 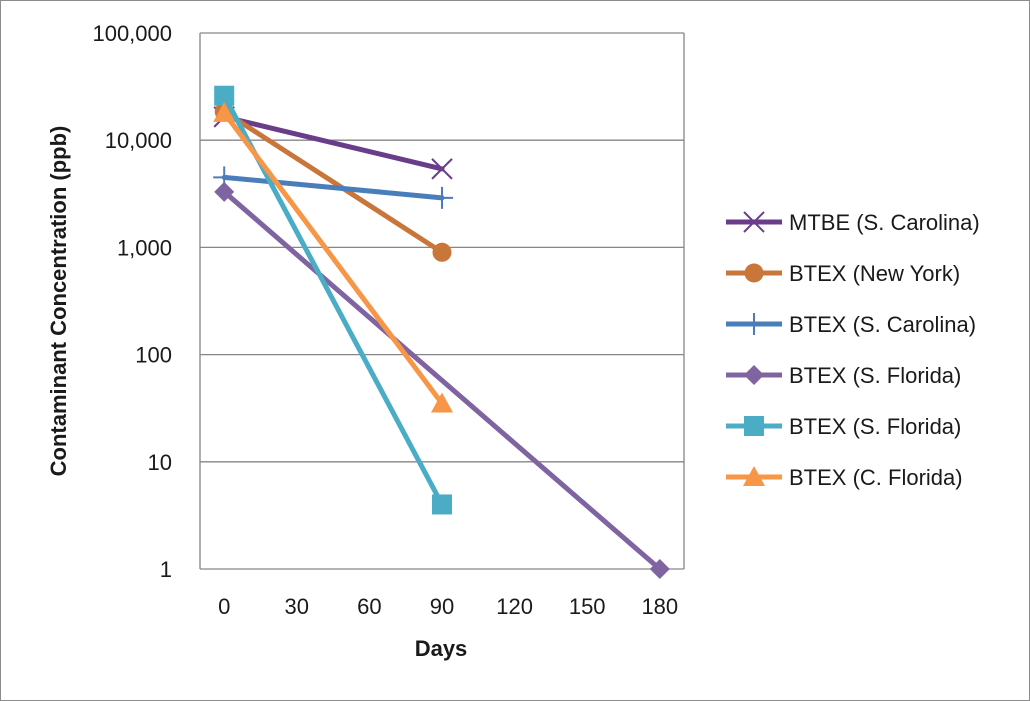 What do you see at coordinates (876, 477) in the screenshot?
I see `legend-label: BTEX (C. Florida)` at bounding box center [876, 477].